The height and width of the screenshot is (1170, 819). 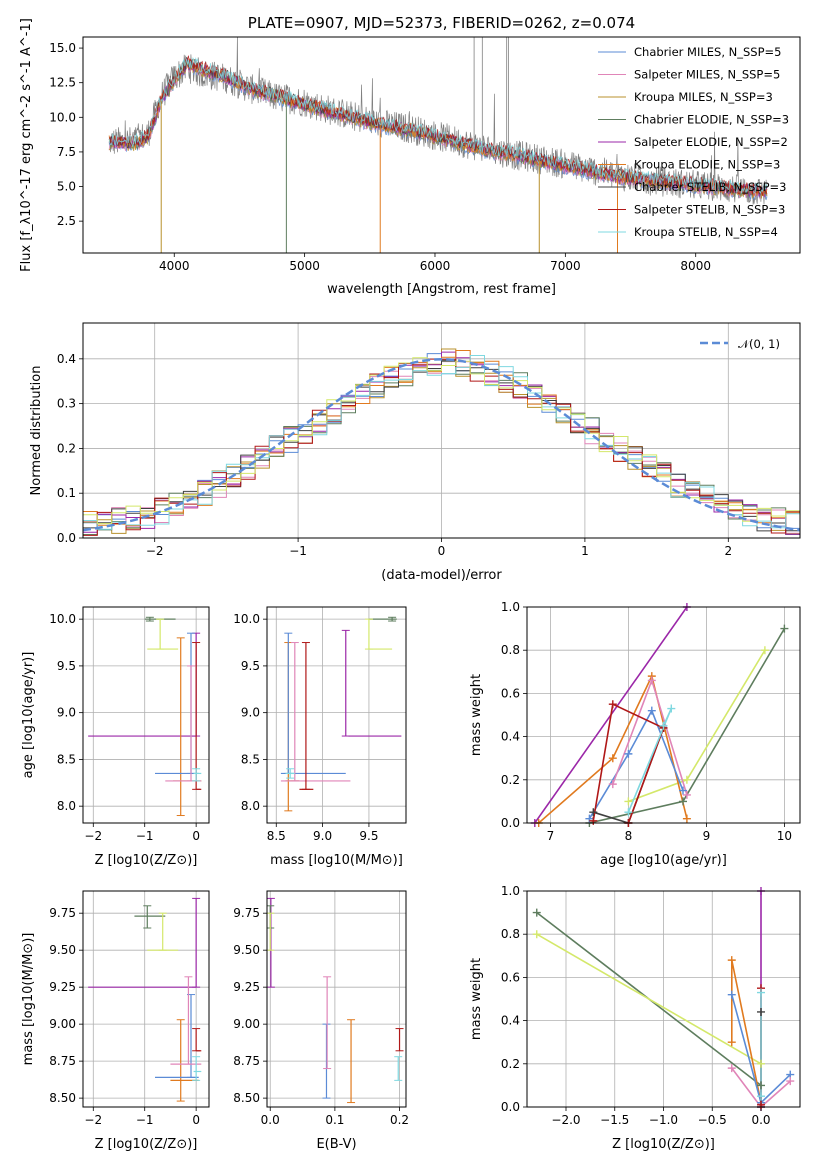 I want to click on legend-entry: Salpeter ELODIE, N_SSP=2, so click(x=711, y=142).